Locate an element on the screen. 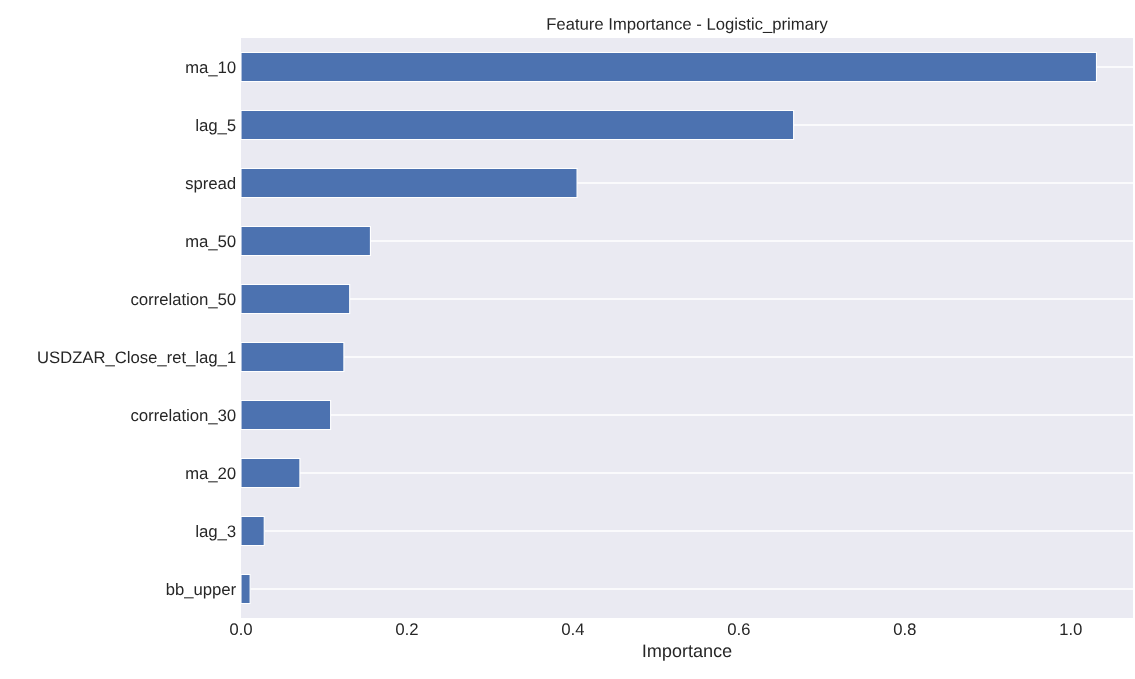  y-tick-label: correlation_50 is located at coordinates (183, 300).